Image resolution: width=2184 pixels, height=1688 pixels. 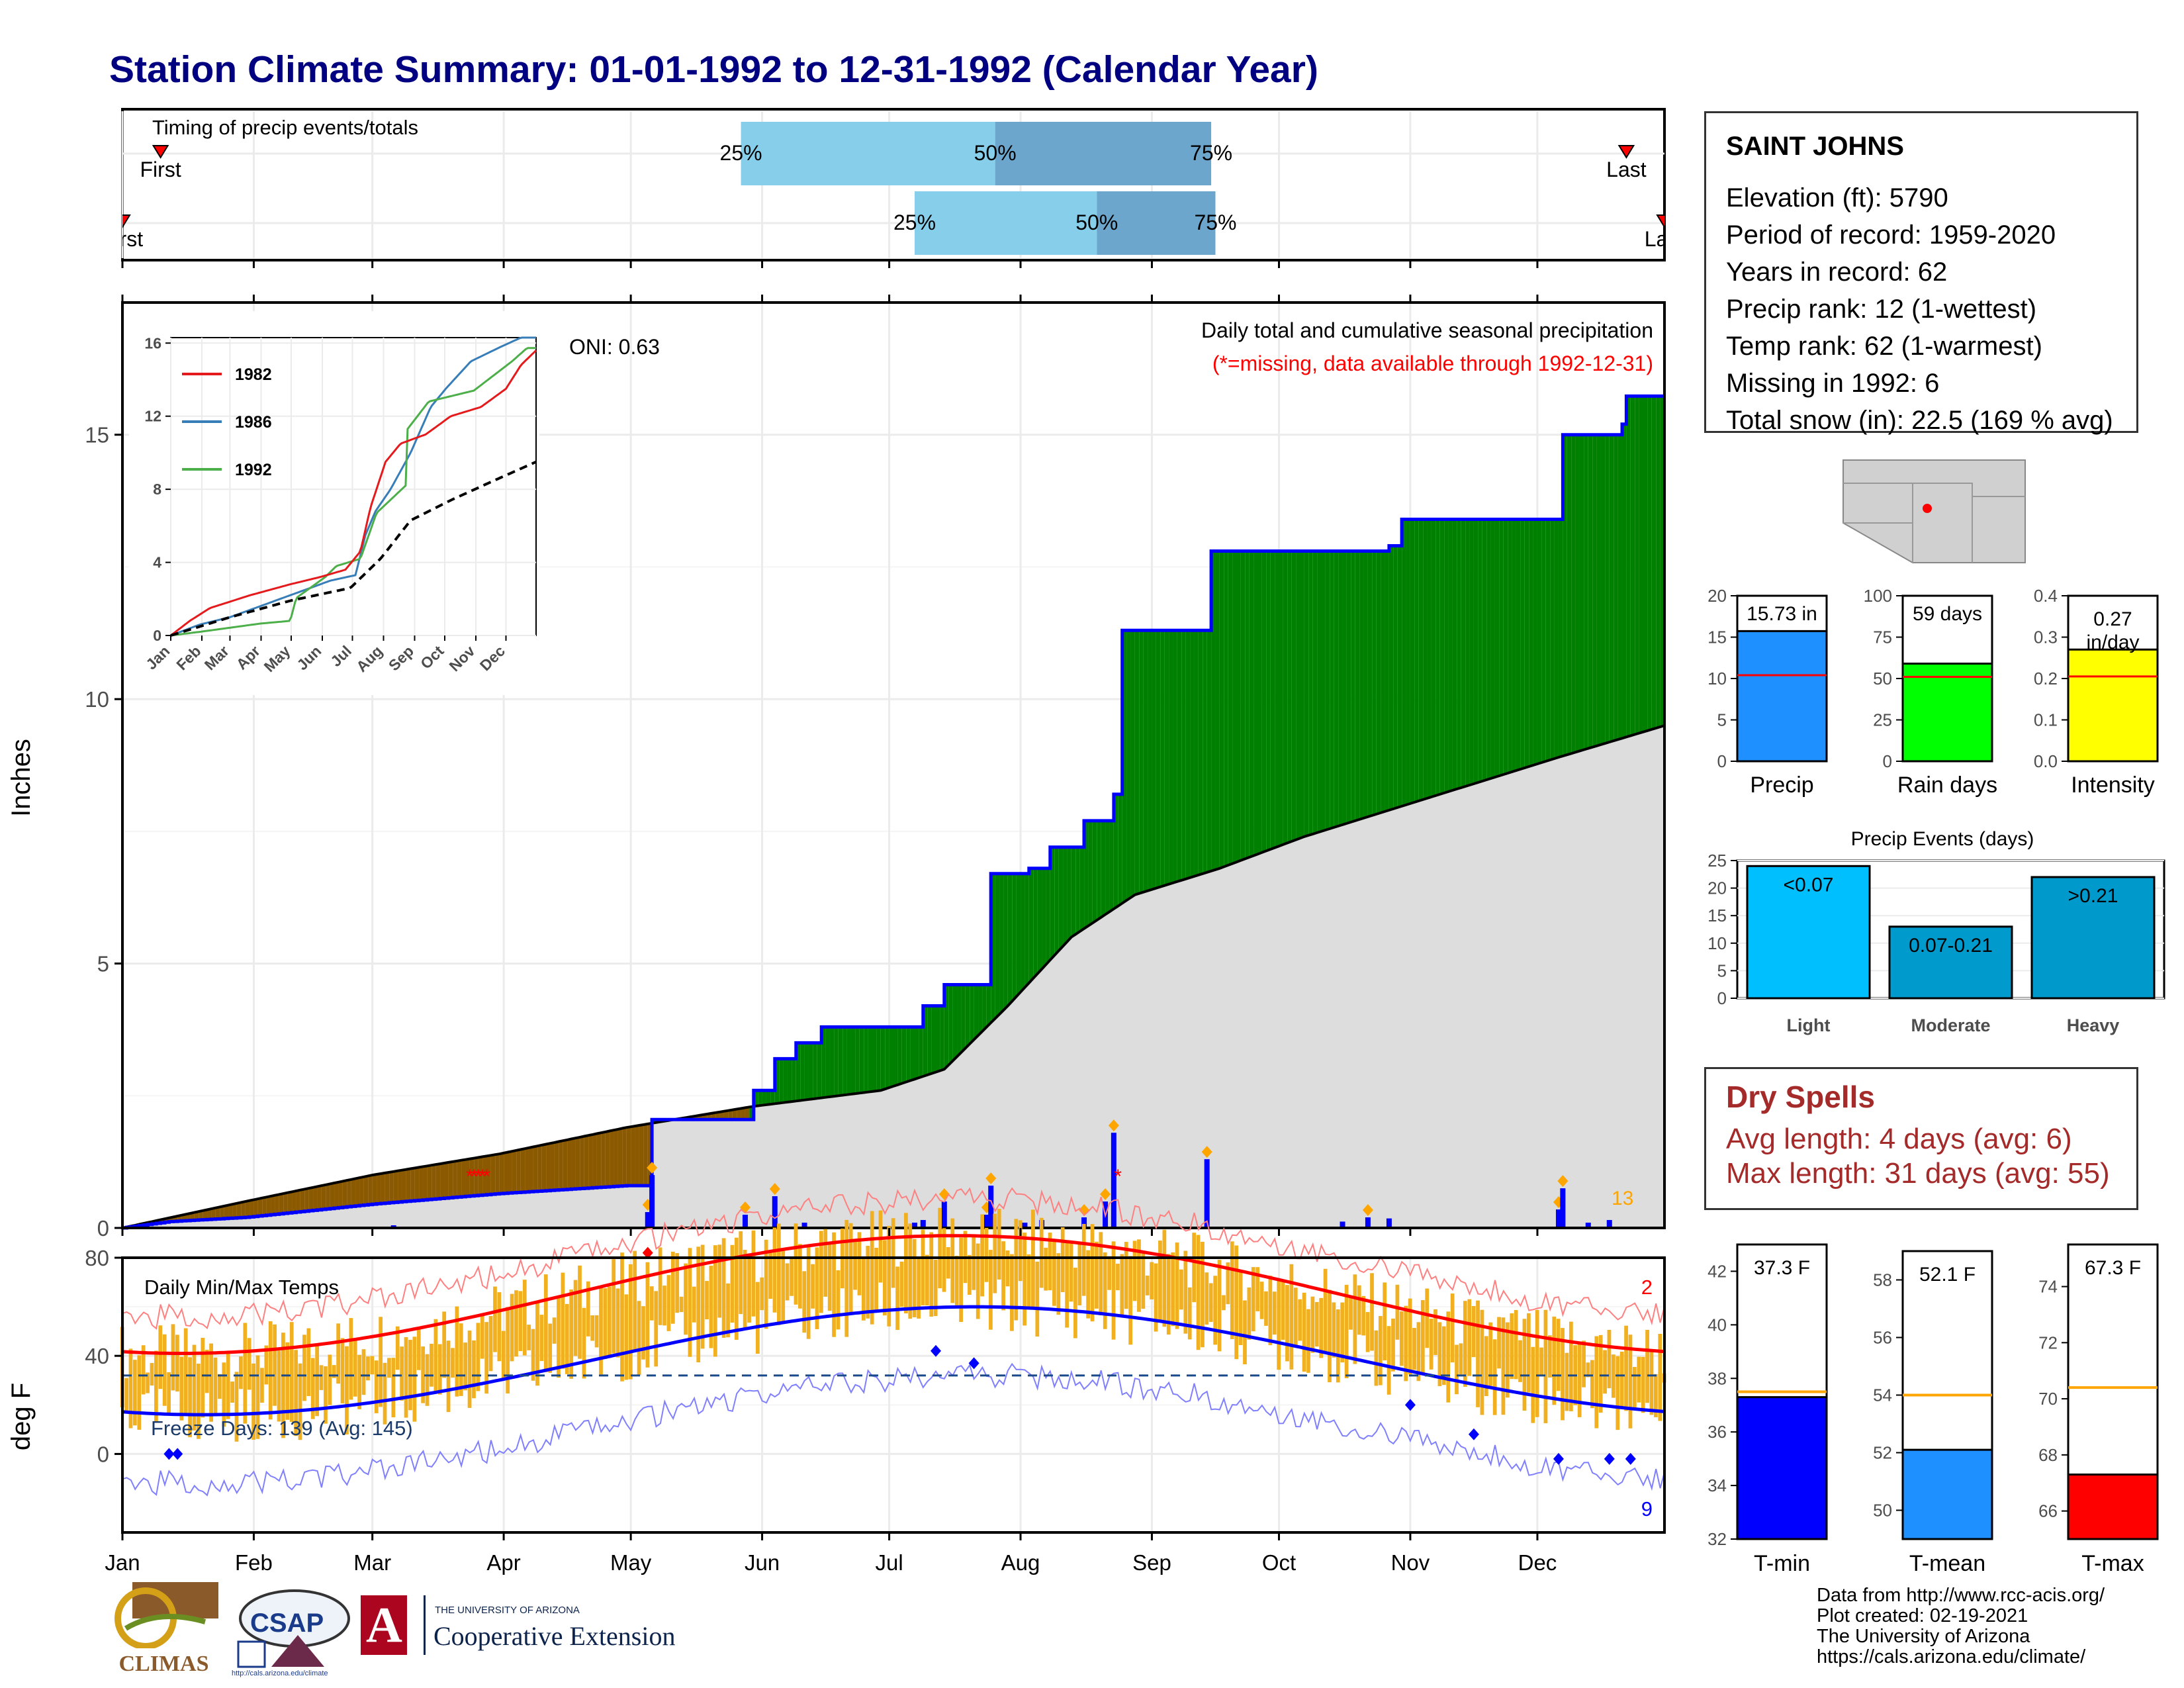 I want to click on ua-line1: THE UNIVERSITY OF ARIZONA, so click(x=508, y=1610).